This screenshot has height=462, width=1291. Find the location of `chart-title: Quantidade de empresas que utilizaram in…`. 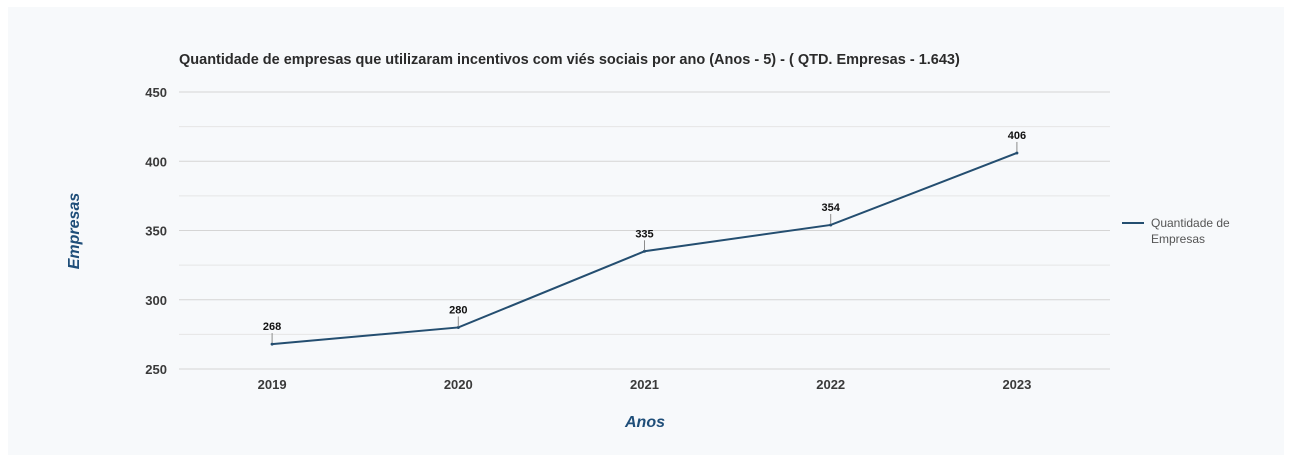

chart-title: Quantidade de empresas que utilizaram in… is located at coordinates (569, 60).